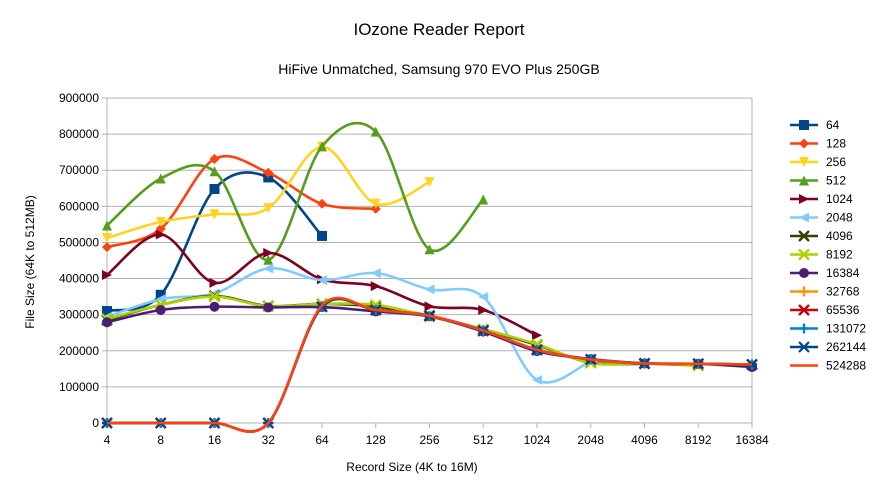 This screenshot has width=879, height=495. Describe the element at coordinates (95, 423) in the screenshot. I see `y-tick-label: 0` at that location.